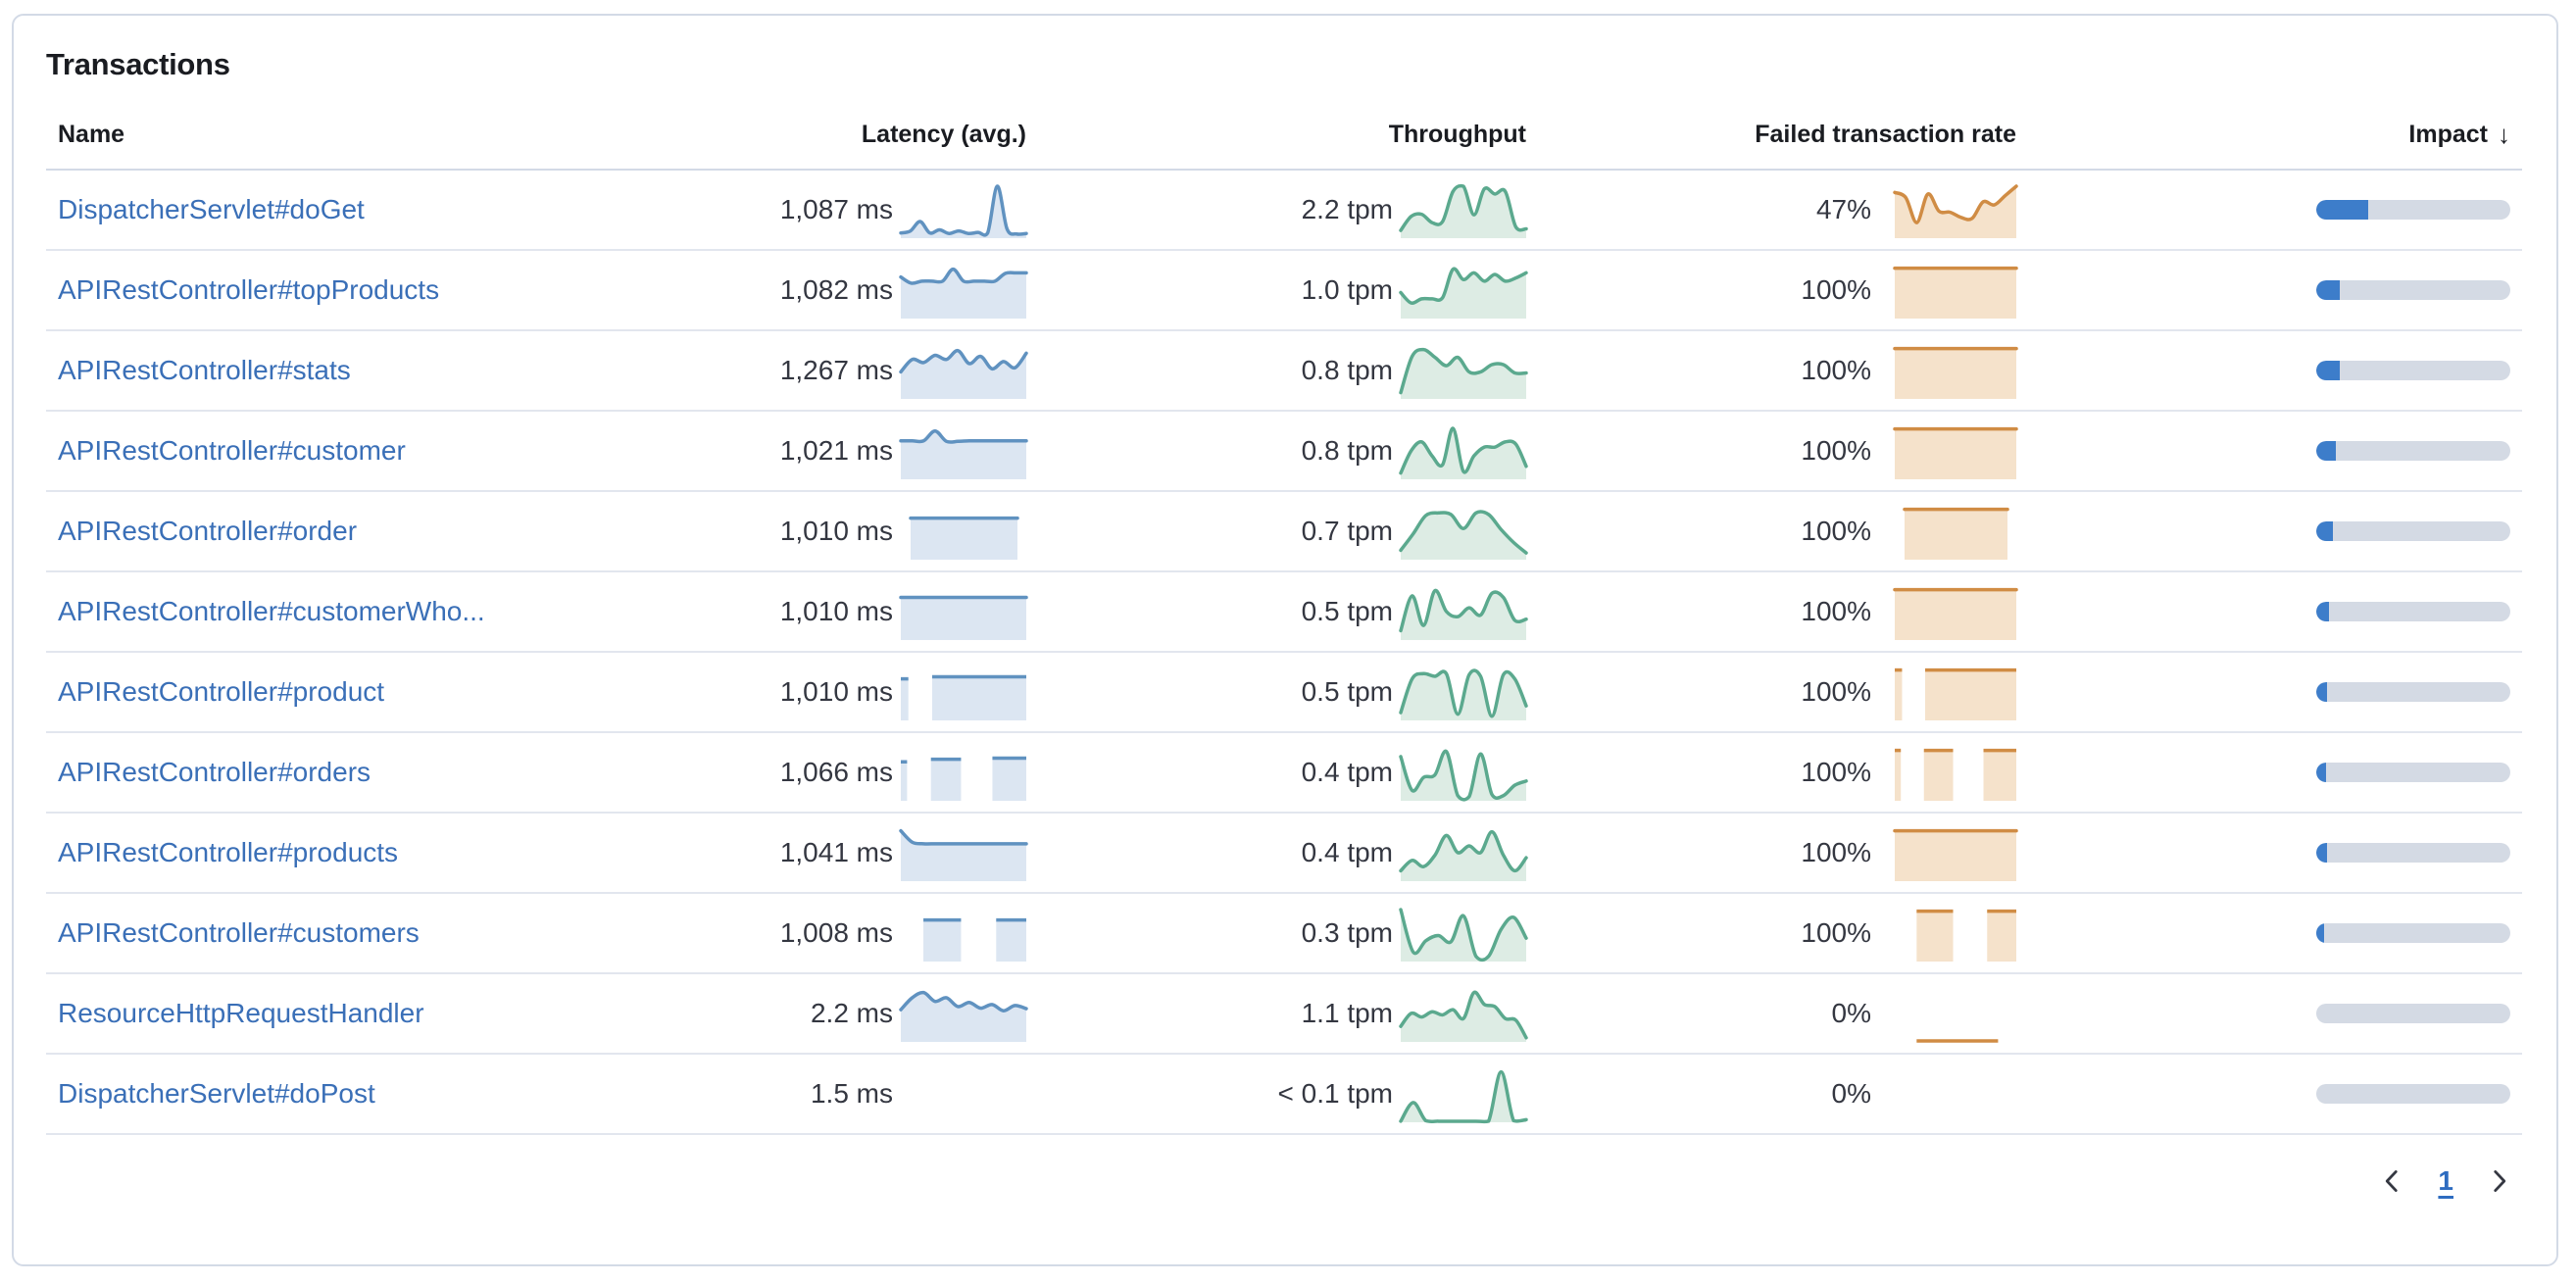 The height and width of the screenshot is (1284, 2576). I want to click on transaction-name-link: DispatcherServlet#doGet, so click(211, 209).